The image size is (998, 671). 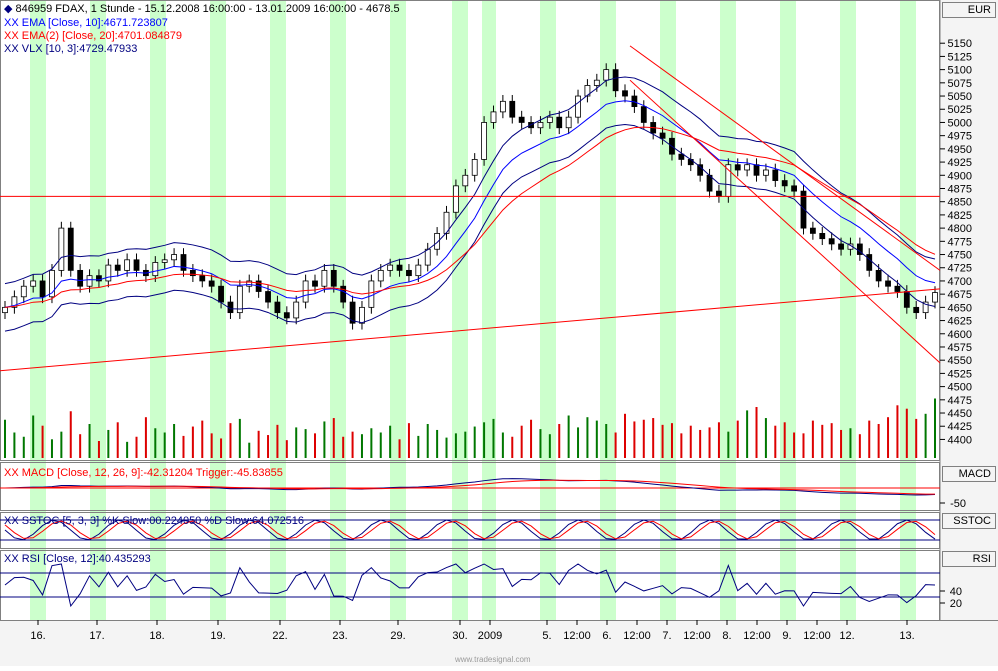 I want to click on vlx-legend: XX VLX [10, 3]:4729.47933, so click(x=70, y=49).